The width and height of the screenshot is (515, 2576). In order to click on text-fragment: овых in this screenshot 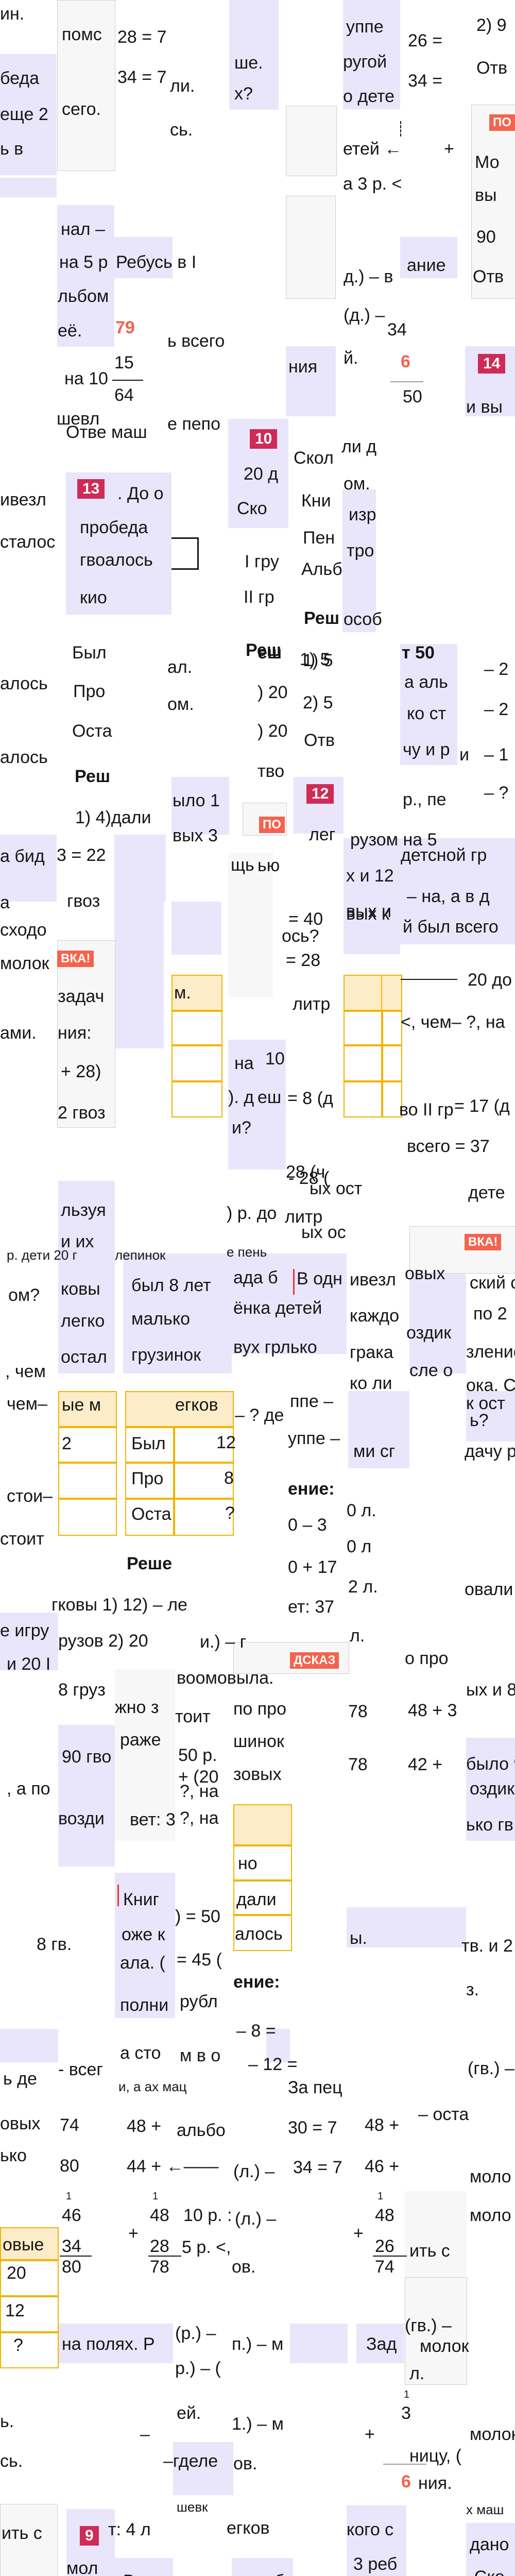, I will do `click(20, 2123)`.